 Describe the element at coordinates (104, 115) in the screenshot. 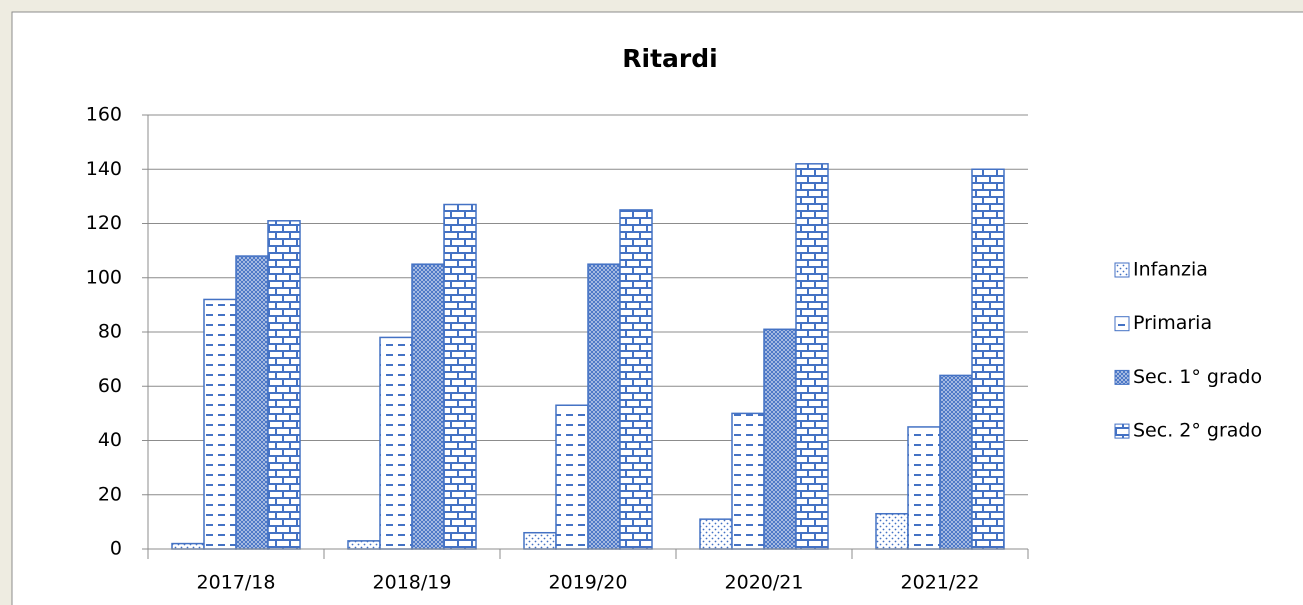

I see `y-tick-label: 160` at that location.